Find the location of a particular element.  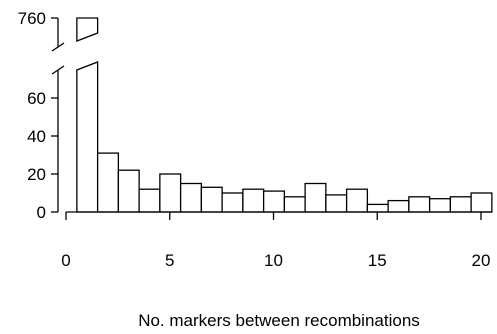

x-ticks-group: 0 5 10 15 20 is located at coordinates (275, 241).